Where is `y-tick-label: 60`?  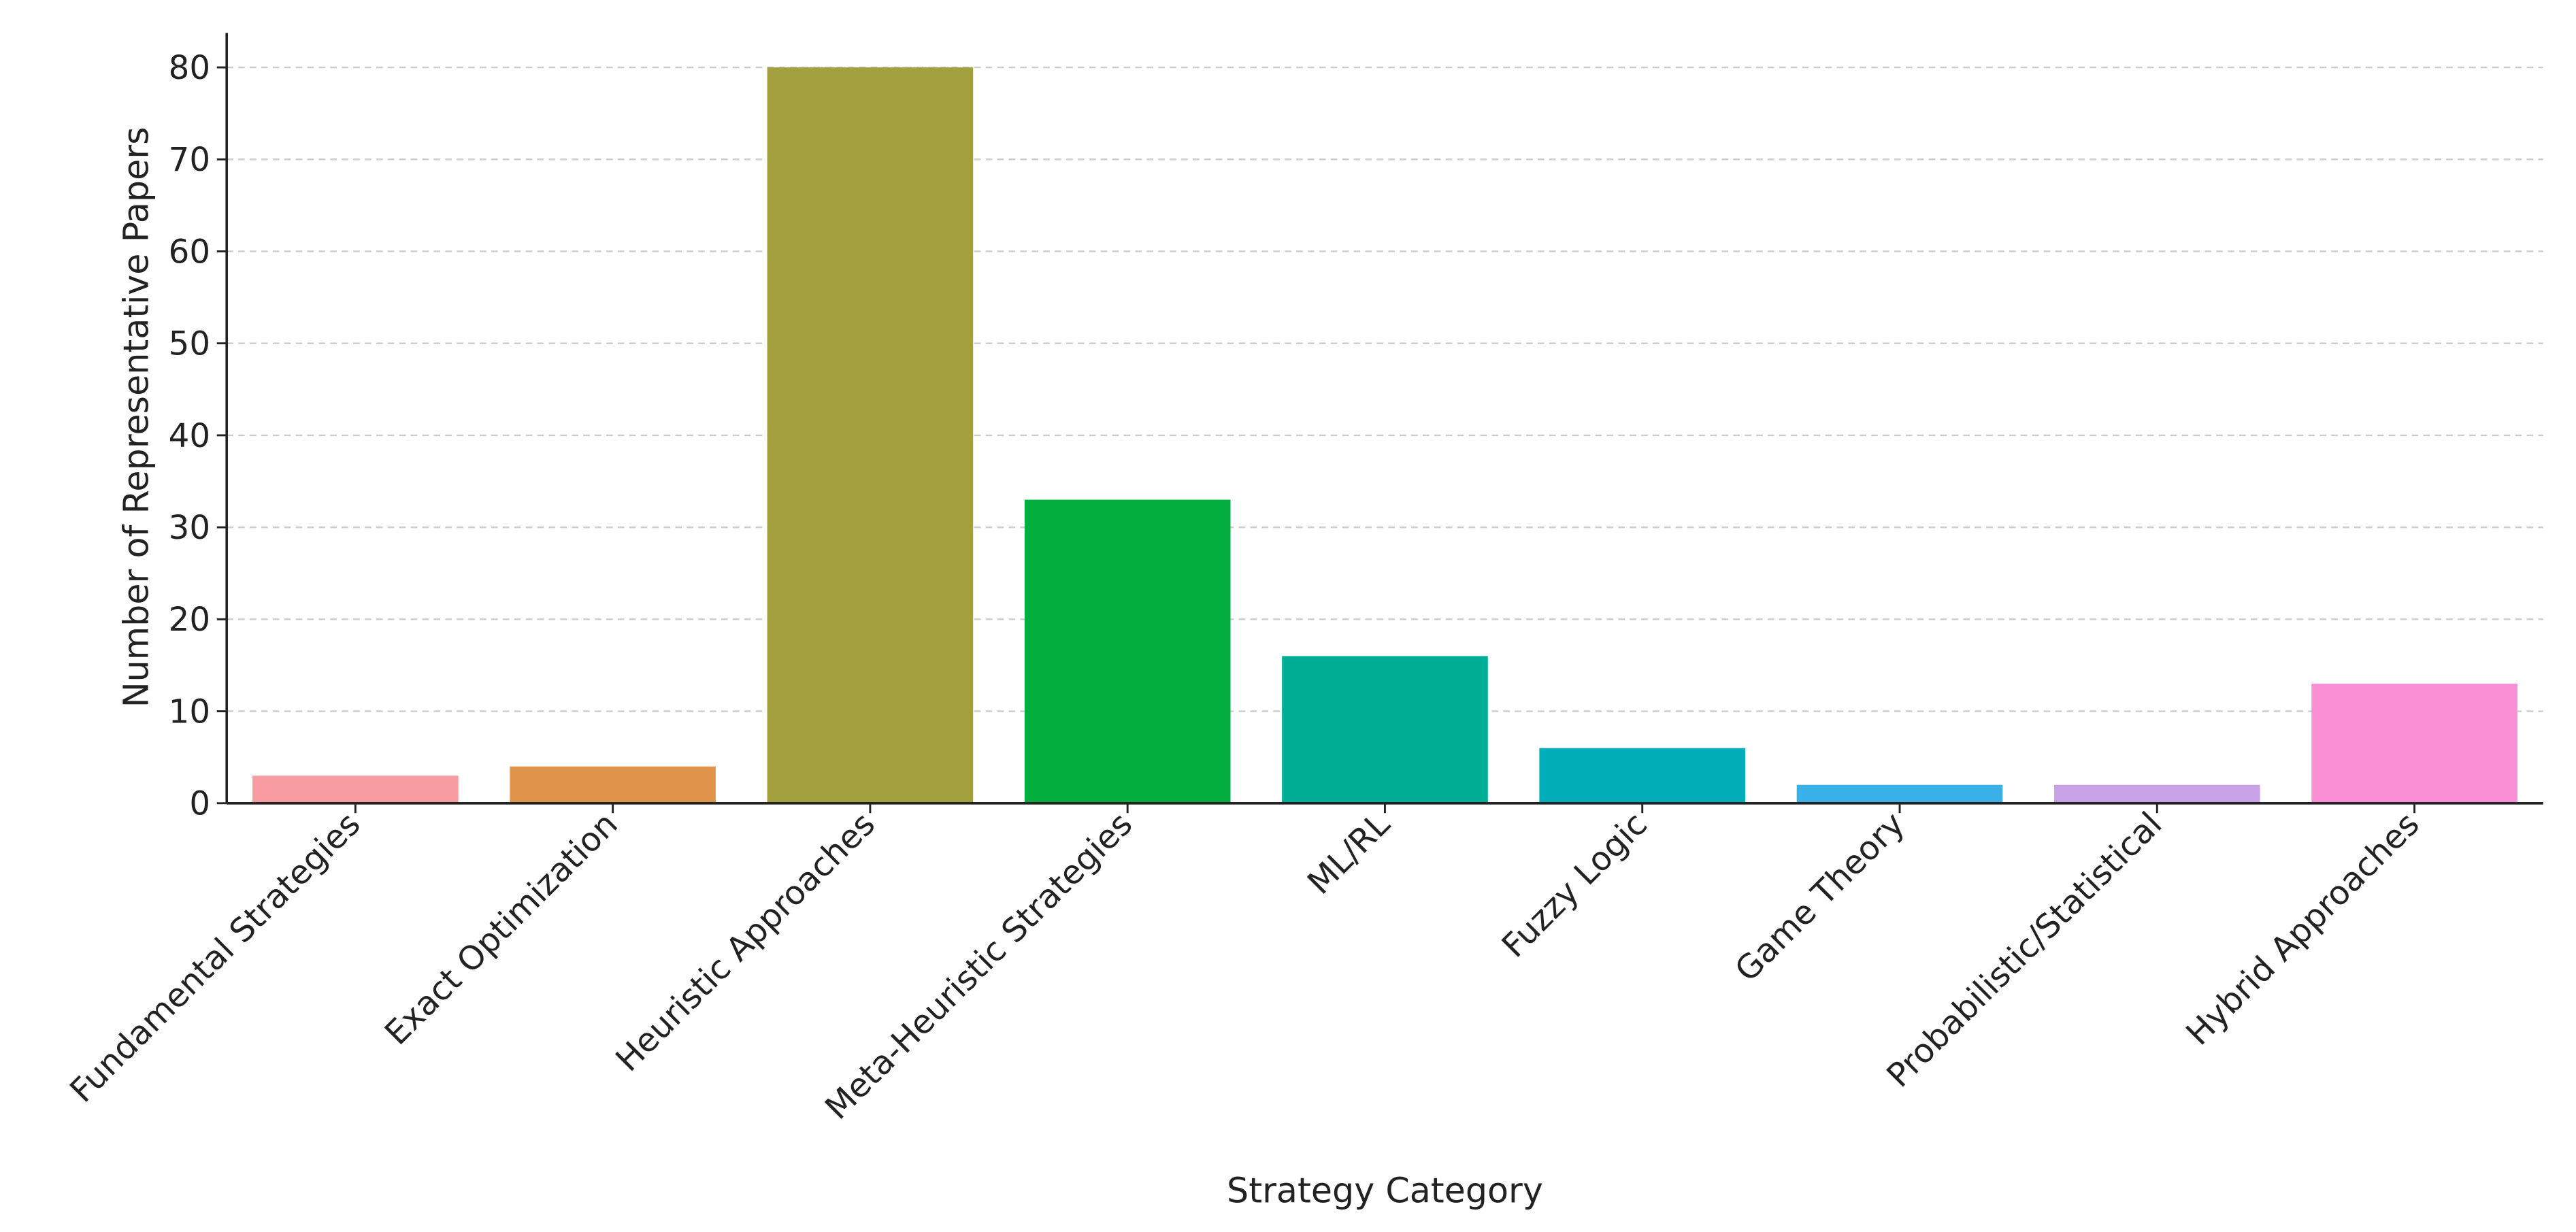 y-tick-label: 60 is located at coordinates (190, 252).